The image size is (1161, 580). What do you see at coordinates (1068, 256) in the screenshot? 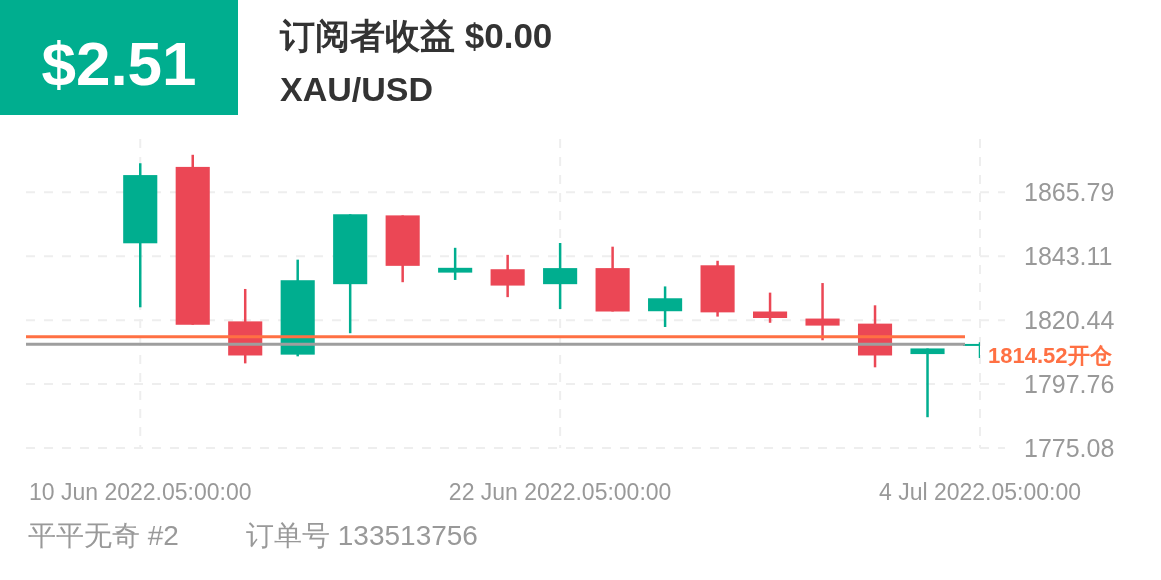
I see `y-tick-label: 1843.11` at bounding box center [1068, 256].